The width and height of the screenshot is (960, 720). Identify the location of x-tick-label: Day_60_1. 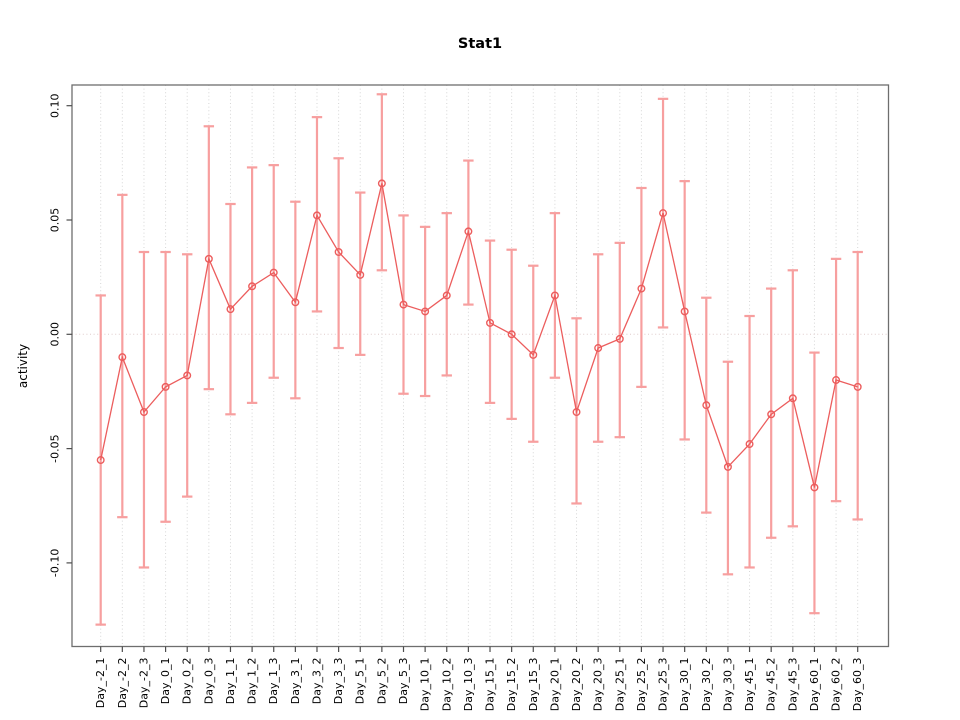
(814, 685).